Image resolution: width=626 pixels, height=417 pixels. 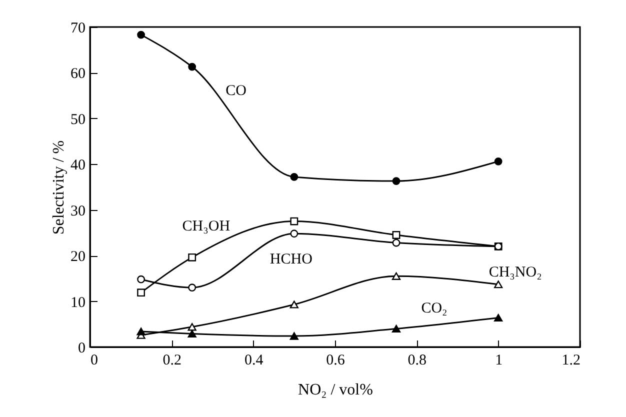 I want to click on x-tick-label: 1.2, so click(x=571, y=360).